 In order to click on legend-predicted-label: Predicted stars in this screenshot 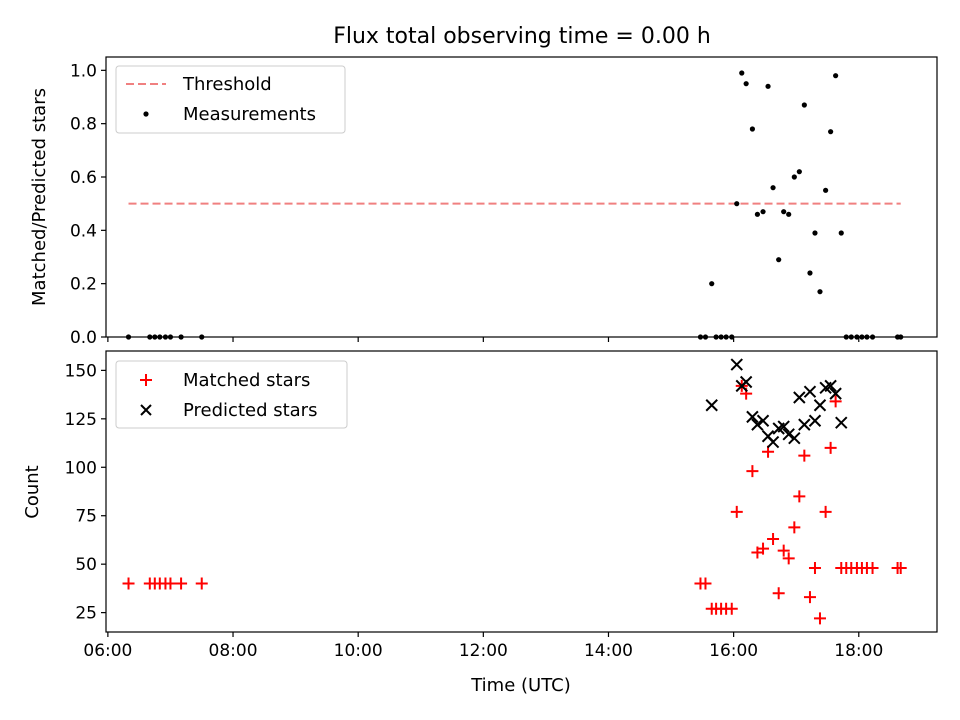, I will do `click(250, 410)`.